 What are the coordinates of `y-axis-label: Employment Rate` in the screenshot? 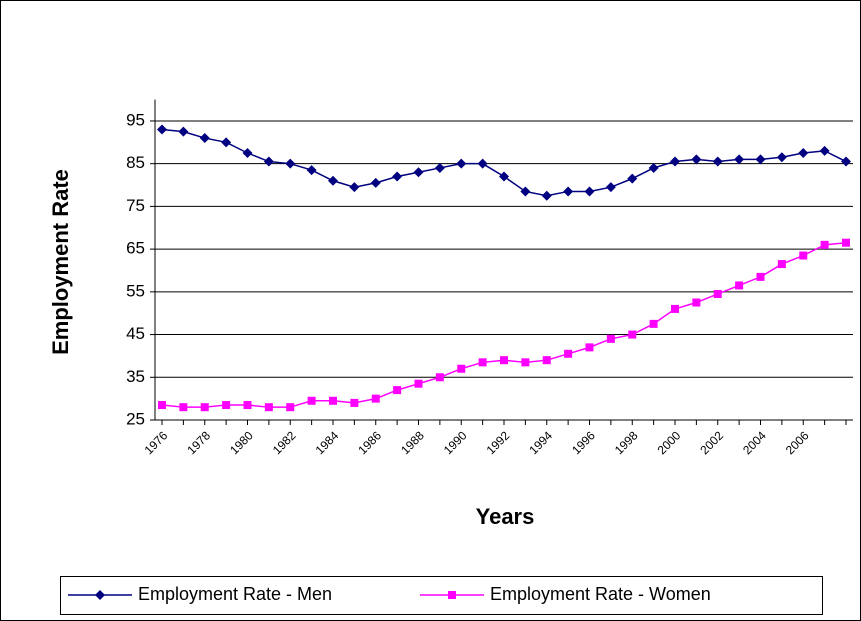 It's located at (60, 262).